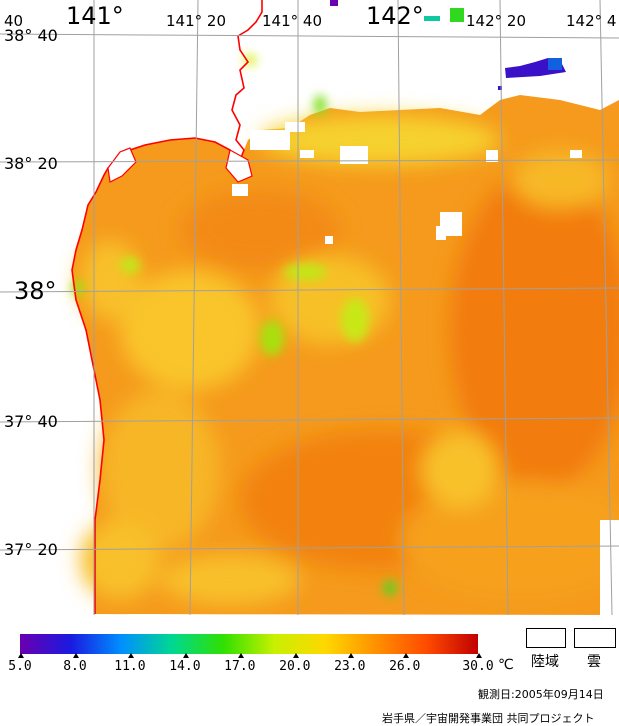  I want to click on lat-label: 38° 20, so click(31, 163).